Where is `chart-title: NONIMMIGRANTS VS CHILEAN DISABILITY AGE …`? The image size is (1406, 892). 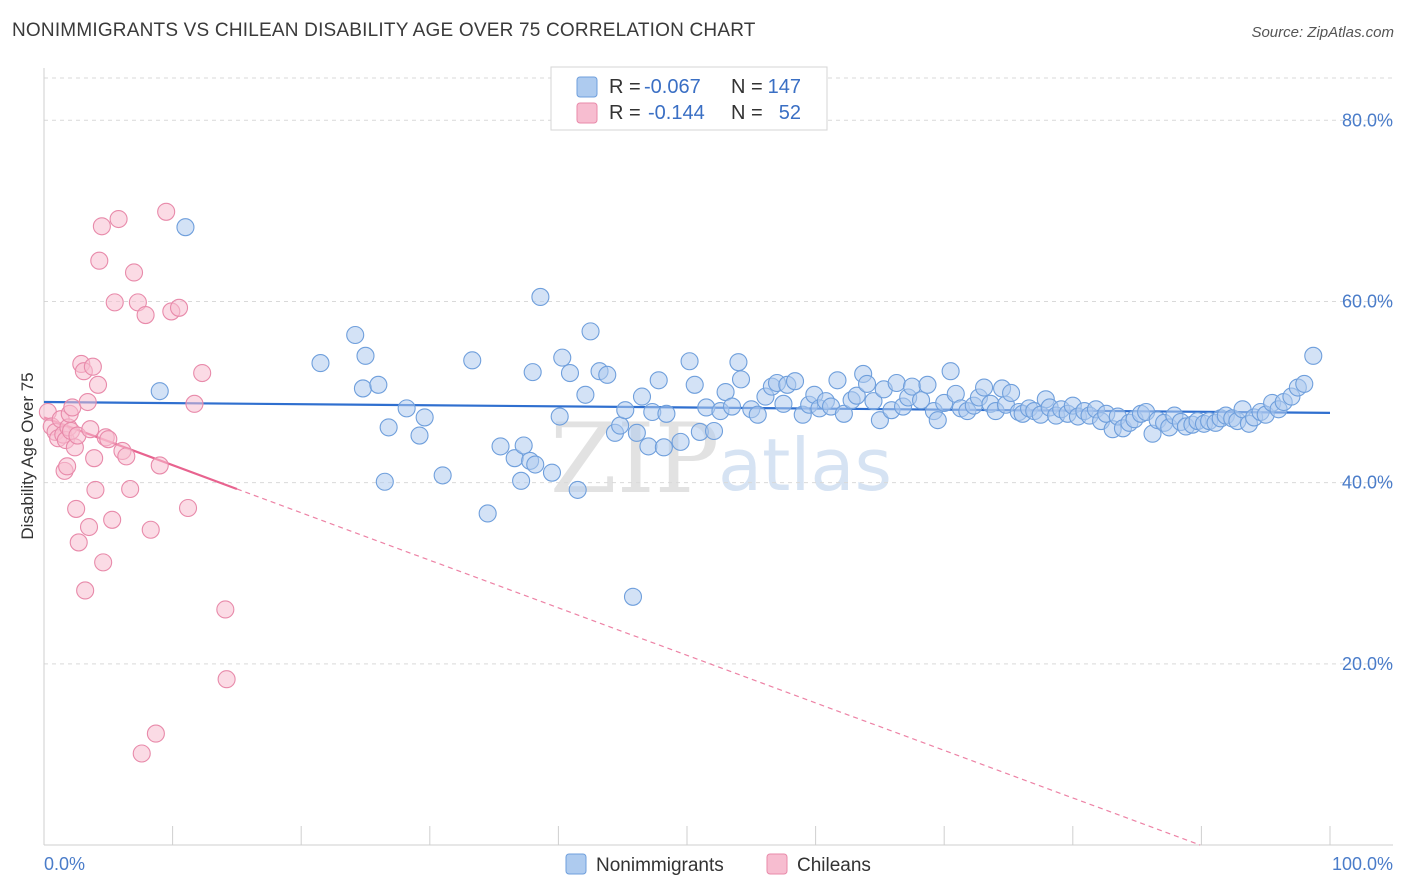 chart-title: NONIMMIGRANTS VS CHILEAN DISABILITY AGE … is located at coordinates (384, 30).